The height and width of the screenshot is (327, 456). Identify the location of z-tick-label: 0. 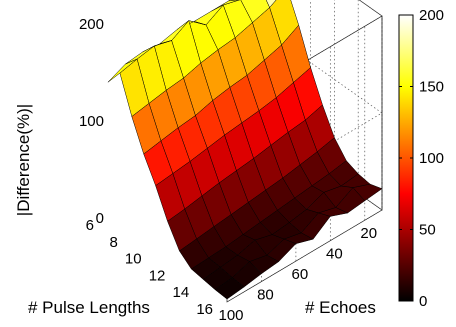
(100, 218).